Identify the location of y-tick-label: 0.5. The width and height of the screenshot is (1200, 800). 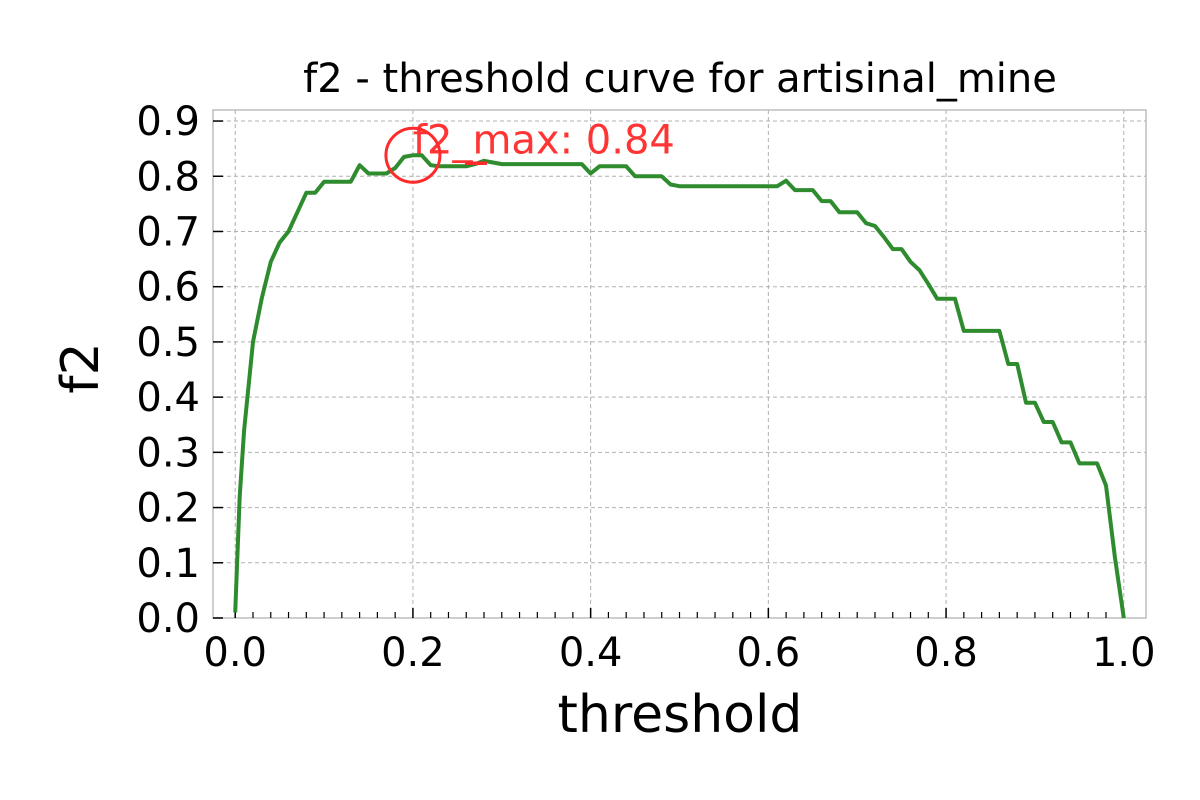
(168, 343).